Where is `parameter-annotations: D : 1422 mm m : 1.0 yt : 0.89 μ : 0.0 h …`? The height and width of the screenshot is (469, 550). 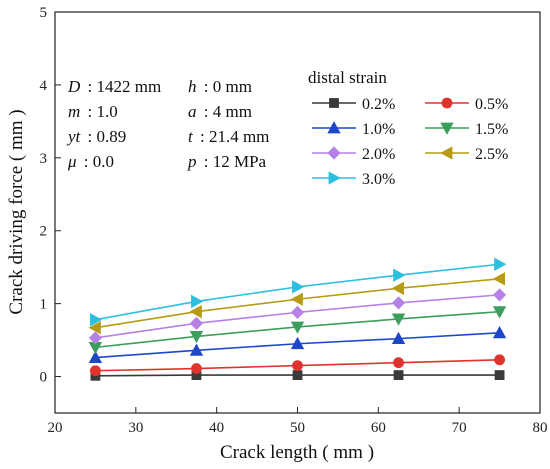
parameter-annotations: D : 1422 mm m : 1.0 yt : 0.89 μ : 0.0 h … is located at coordinates (167, 124).